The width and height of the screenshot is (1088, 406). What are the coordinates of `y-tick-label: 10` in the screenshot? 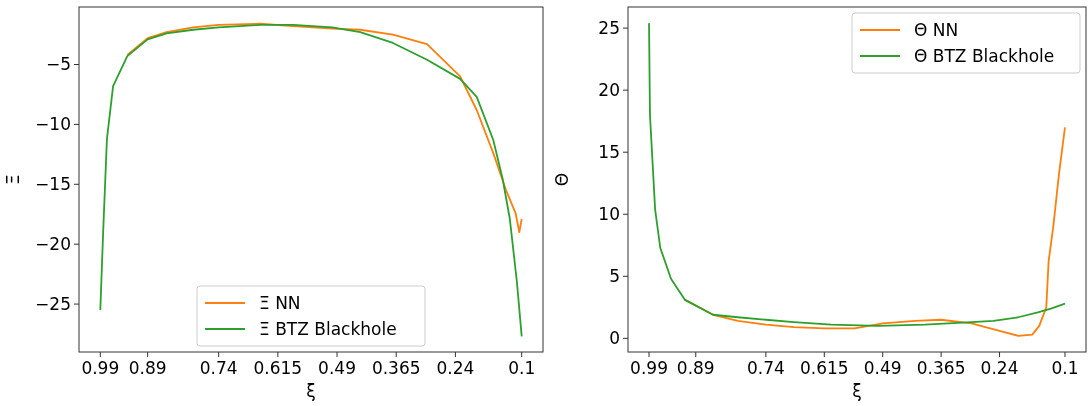 It's located at (609, 214).